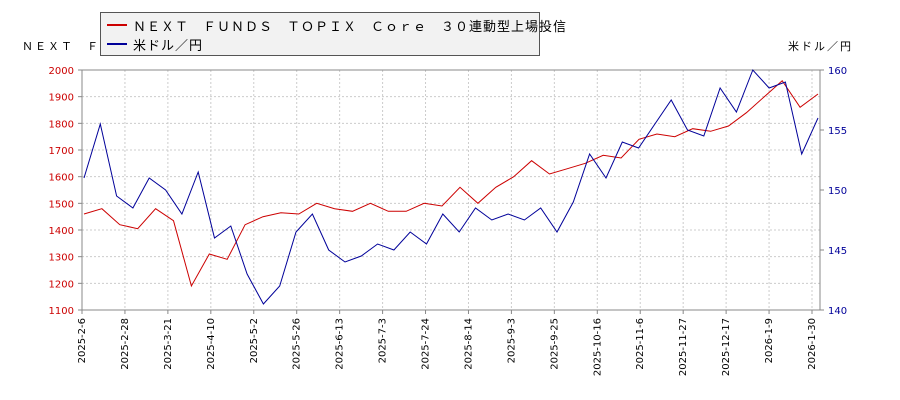 This screenshot has height=400, width=900. Describe the element at coordinates (597, 347) in the screenshot. I see `x-tick-label: 2025-10-16` at that location.